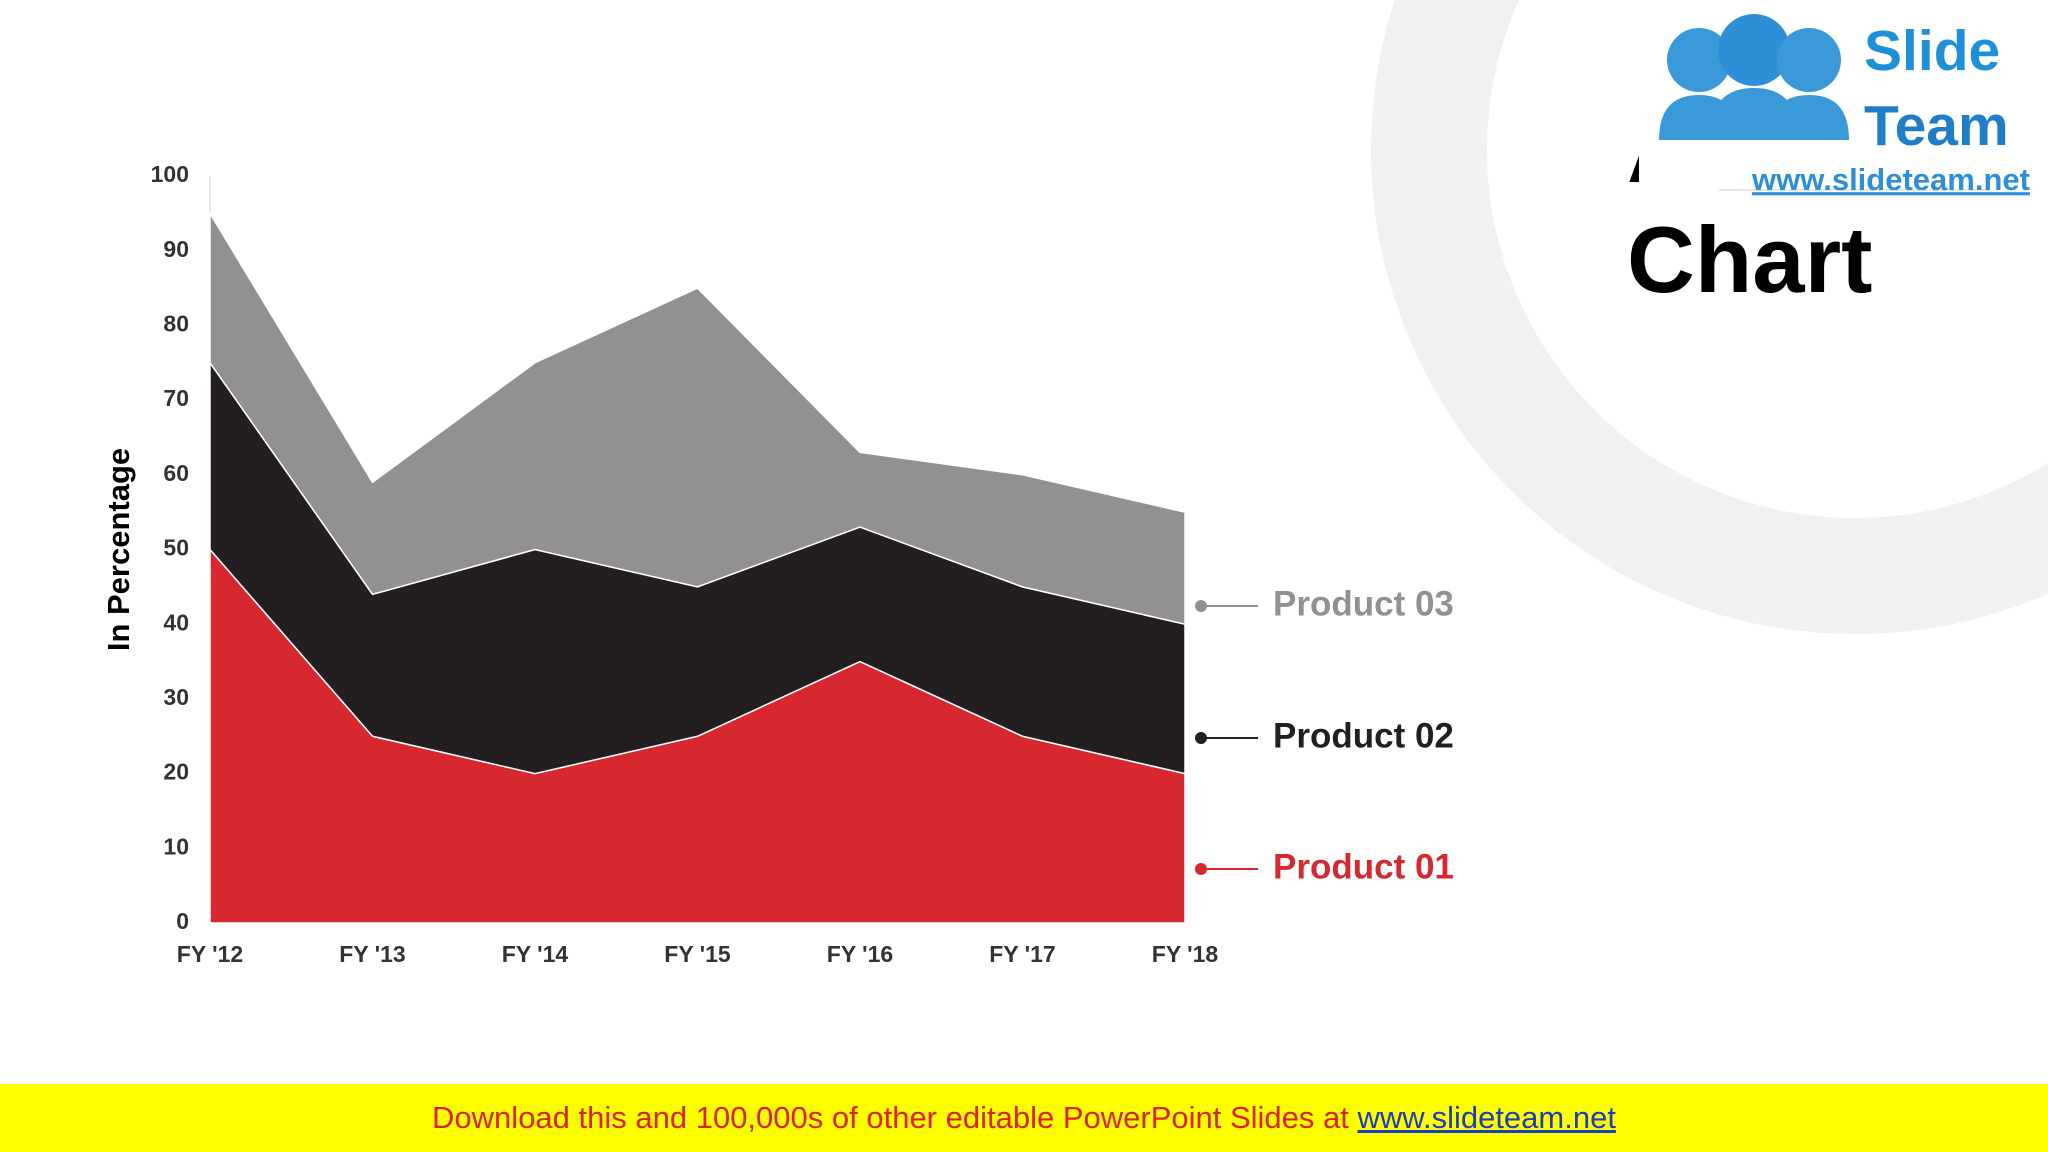  Describe the element at coordinates (1363, 603) in the screenshot. I see `legend-label: Product 03` at that location.